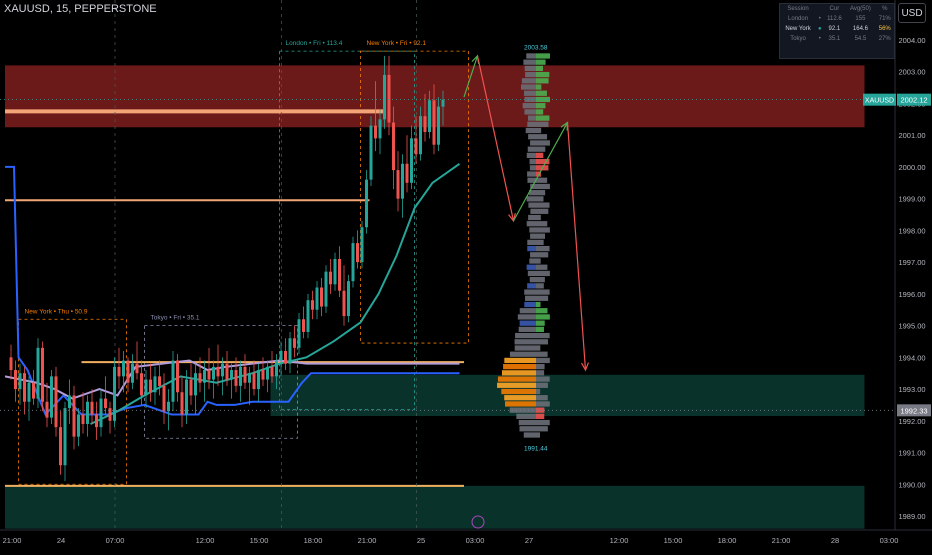  Describe the element at coordinates (860, 19) in the screenshot. I see `session-avg: 155` at that location.